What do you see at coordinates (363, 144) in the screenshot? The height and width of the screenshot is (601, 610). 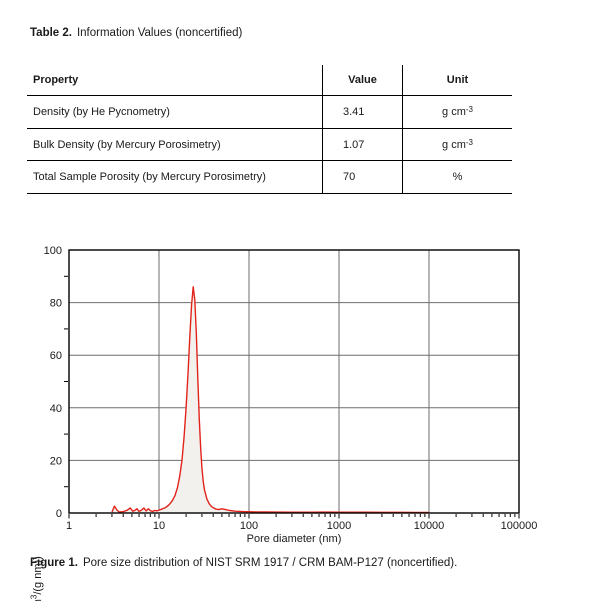 I see `value-cell: 1.07` at bounding box center [363, 144].